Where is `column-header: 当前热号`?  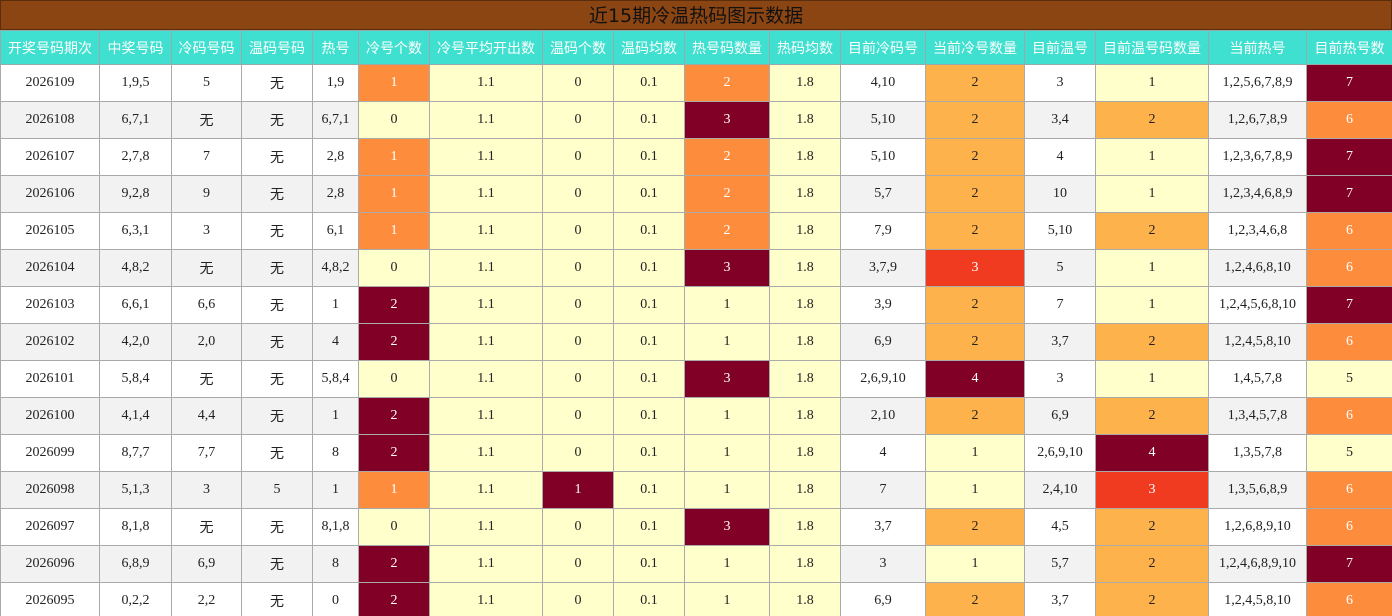 column-header: 当前热号 is located at coordinates (1257, 47).